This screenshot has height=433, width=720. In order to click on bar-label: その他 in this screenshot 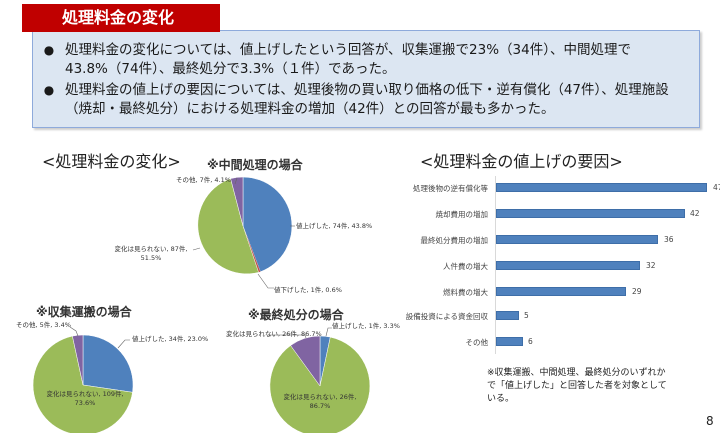, I will do `click(477, 342)`.